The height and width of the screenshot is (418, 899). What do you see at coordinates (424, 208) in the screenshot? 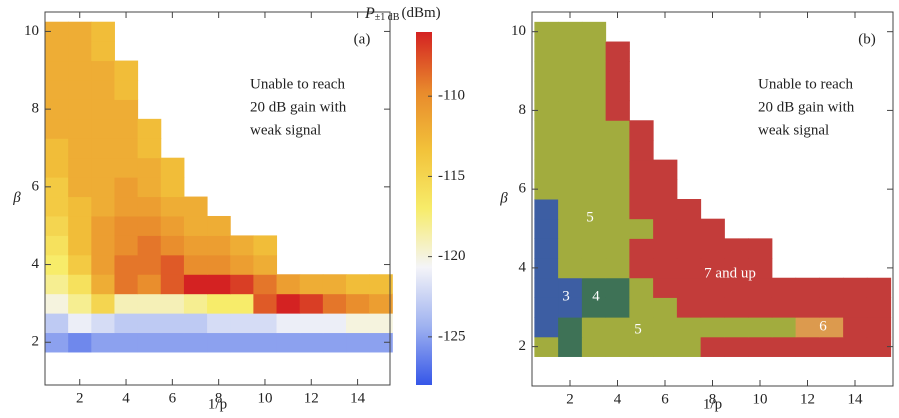
I see `colorbar` at bounding box center [424, 208].